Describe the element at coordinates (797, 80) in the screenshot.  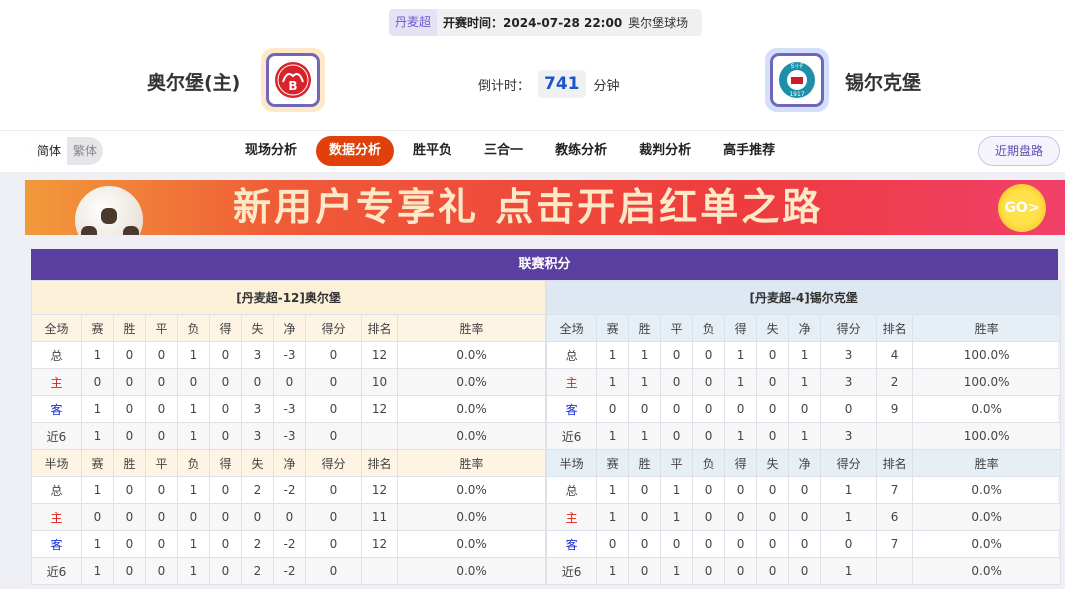
I see `away-team-logo: S·I·F 1917` at that location.